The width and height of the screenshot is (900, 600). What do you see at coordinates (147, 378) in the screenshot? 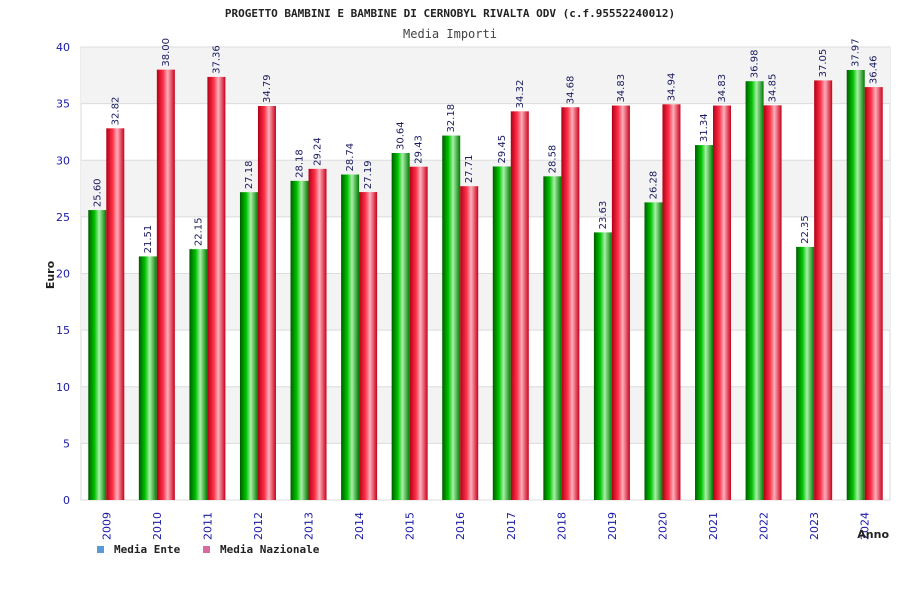
I see `bar-media-ente-2010` at bounding box center [147, 378].